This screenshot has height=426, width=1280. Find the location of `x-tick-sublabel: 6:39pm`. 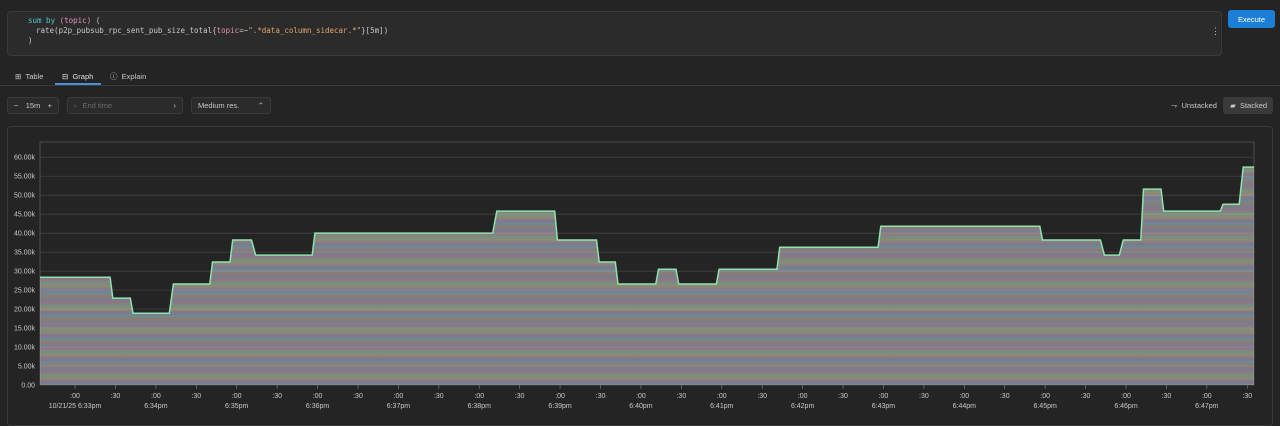

x-tick-sublabel: 6:39pm is located at coordinates (560, 406).